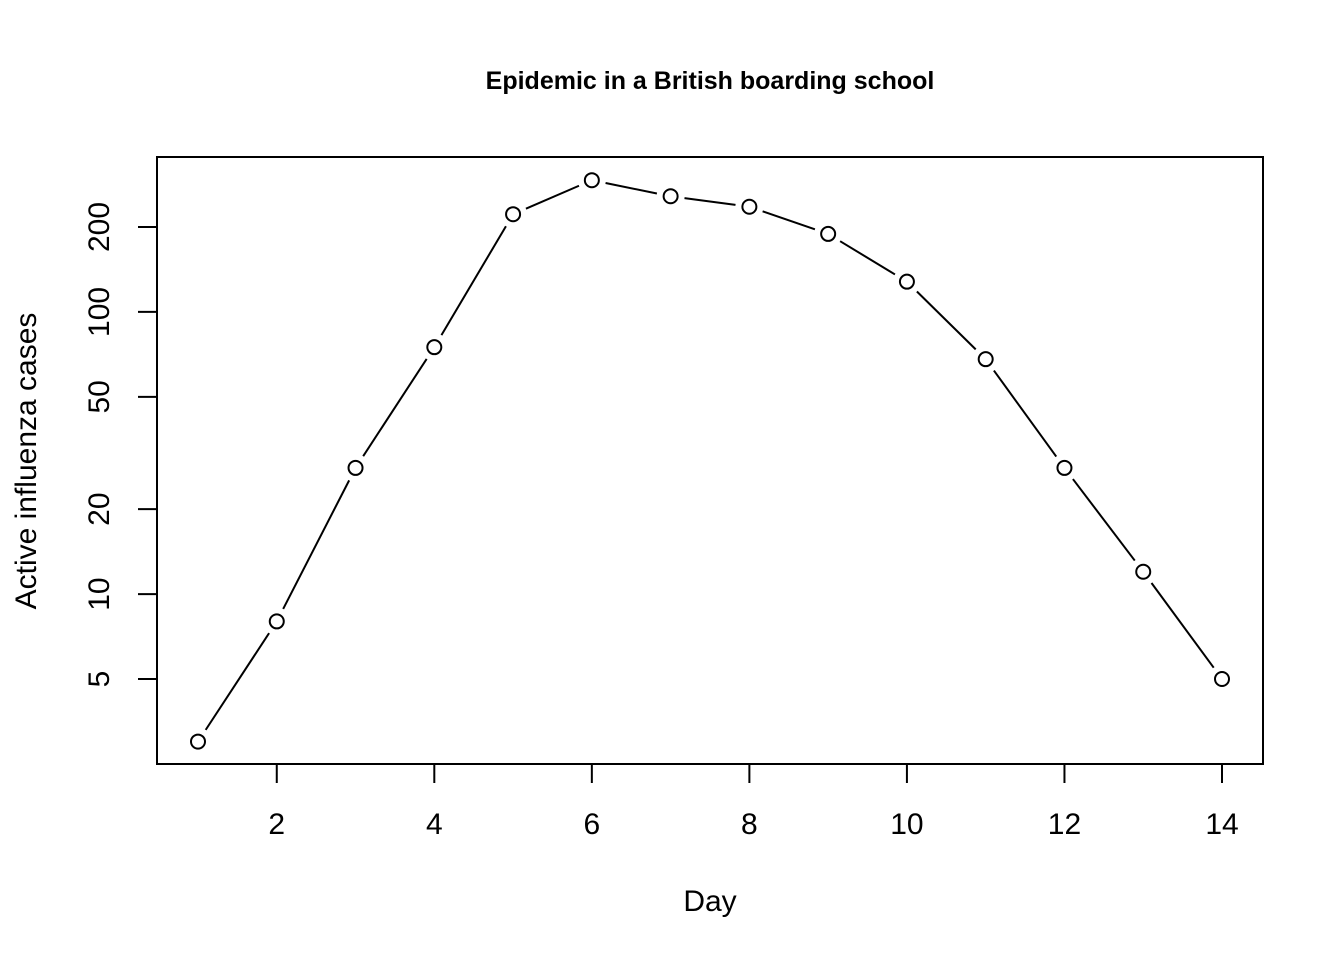  I want to click on x-tick-label: 2, so click(276, 824).